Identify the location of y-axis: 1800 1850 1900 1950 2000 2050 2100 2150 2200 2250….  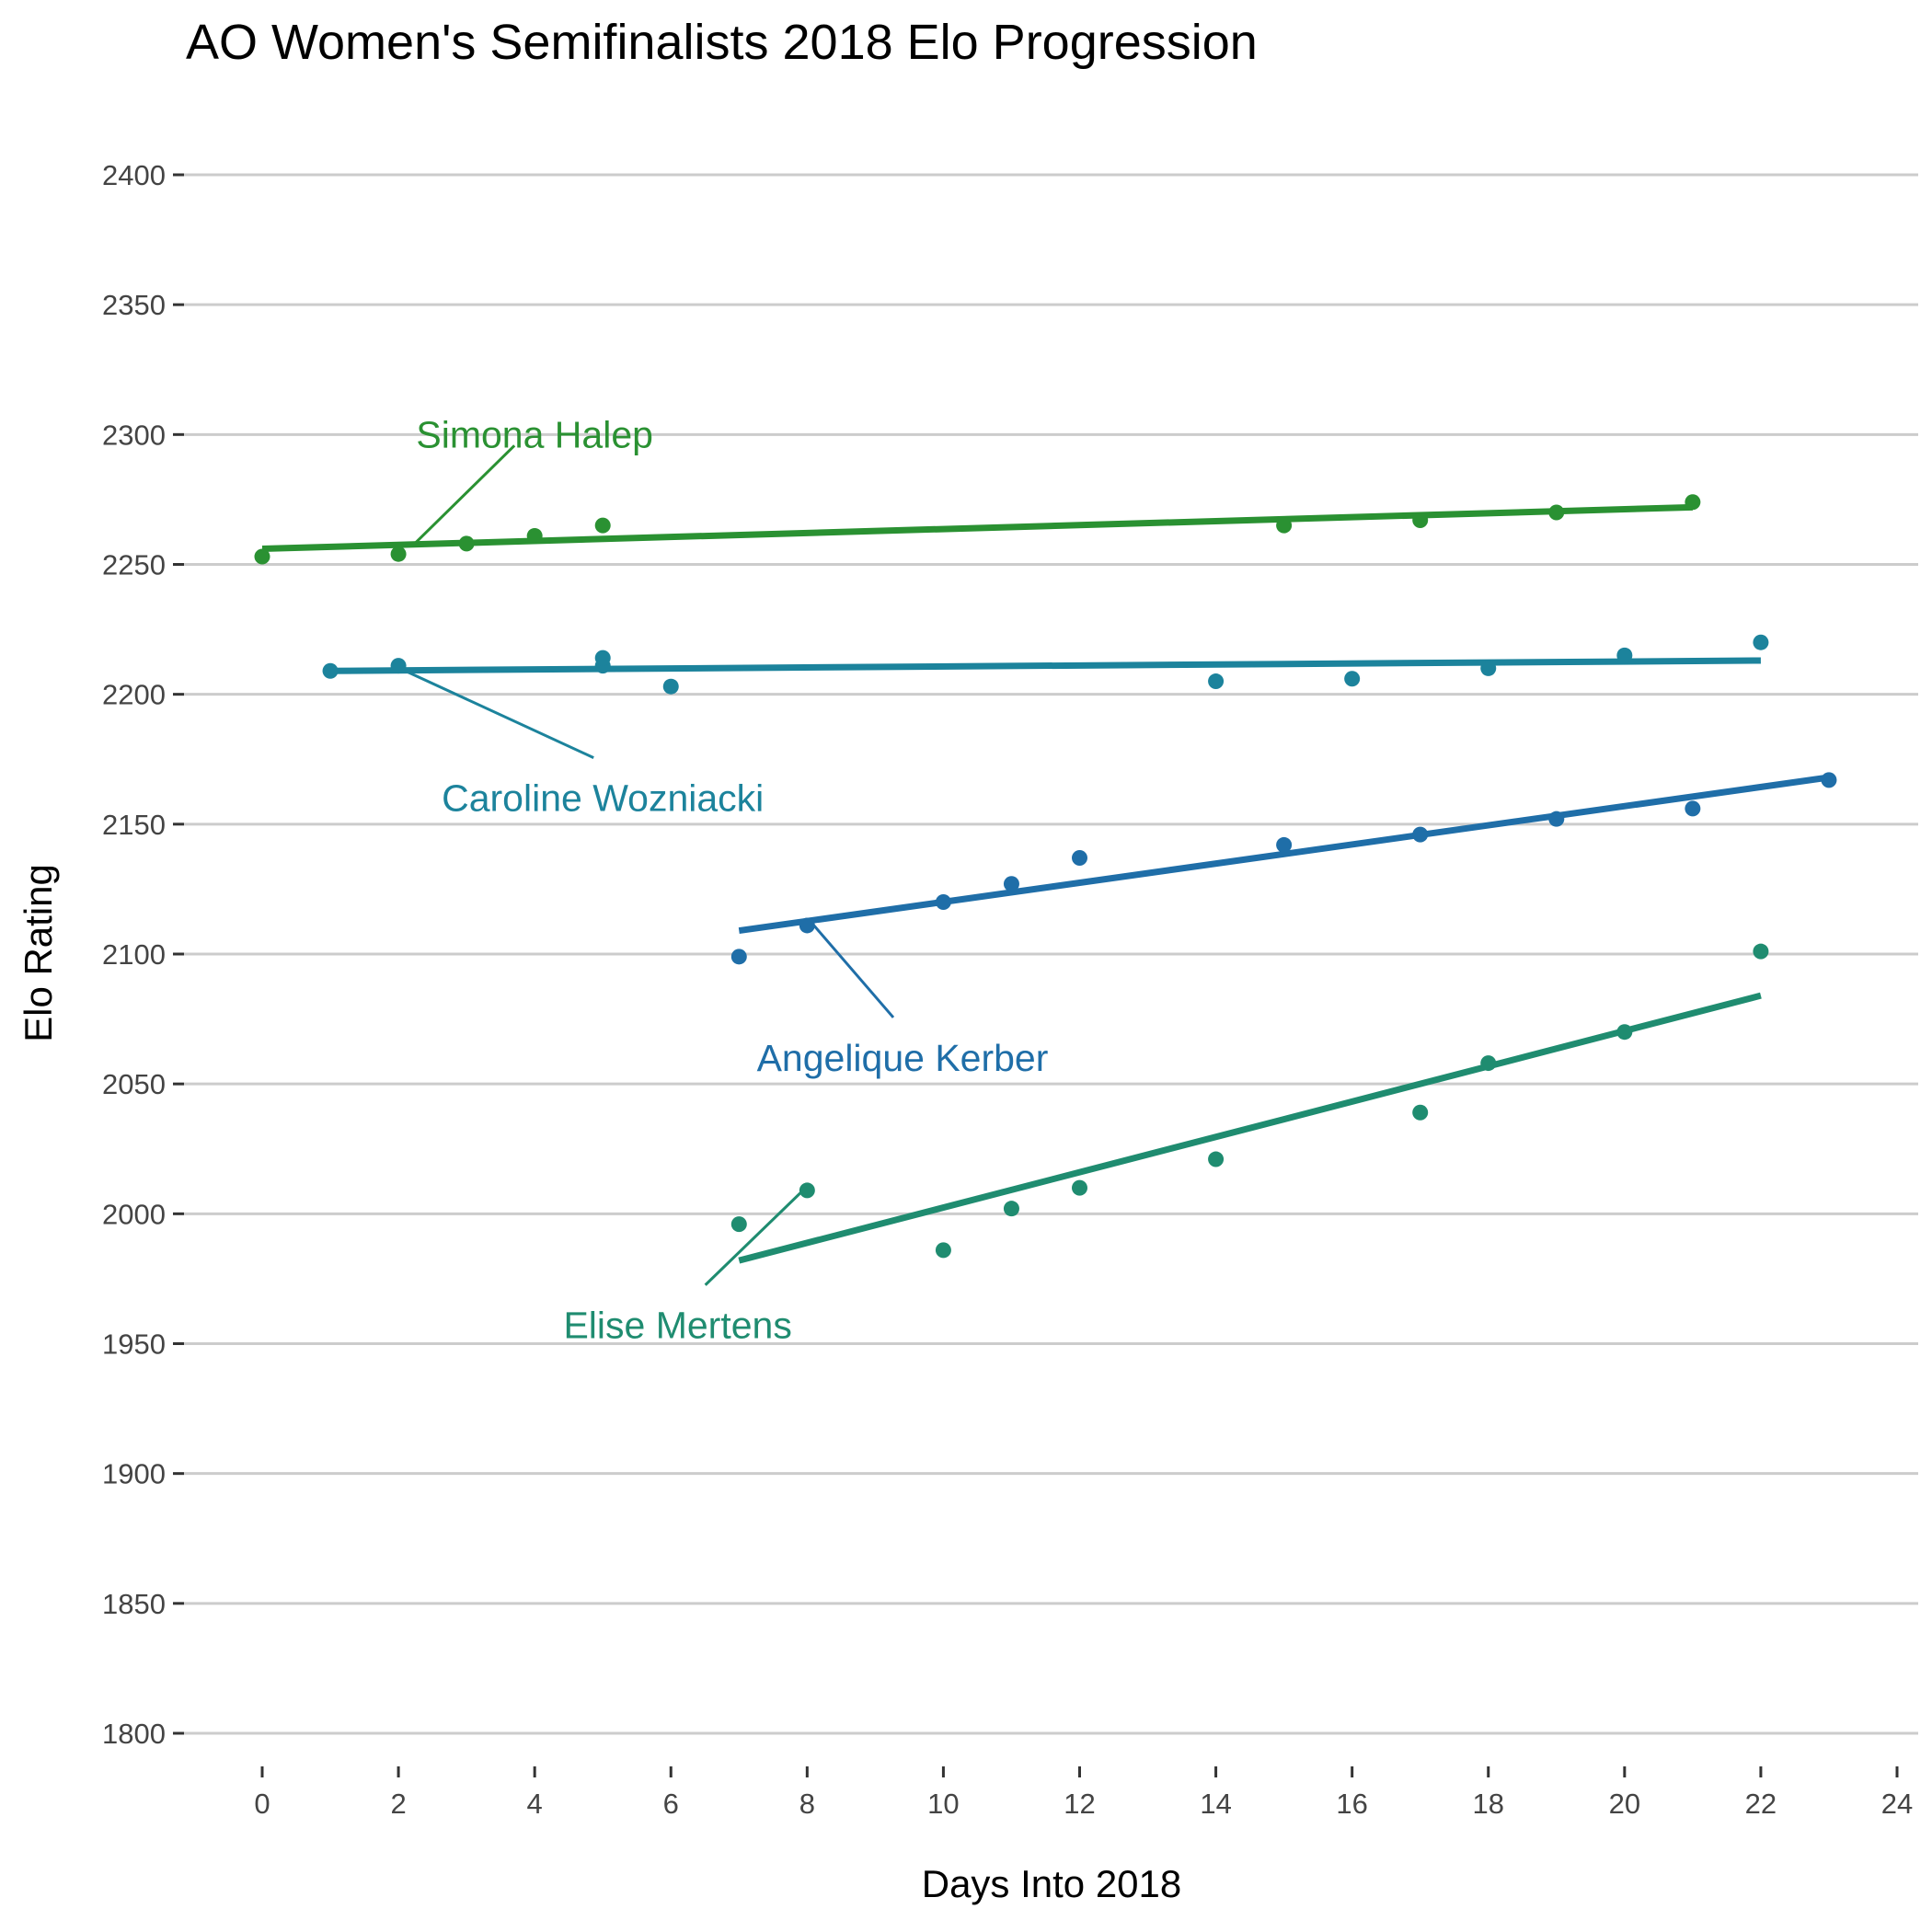
(143, 954).